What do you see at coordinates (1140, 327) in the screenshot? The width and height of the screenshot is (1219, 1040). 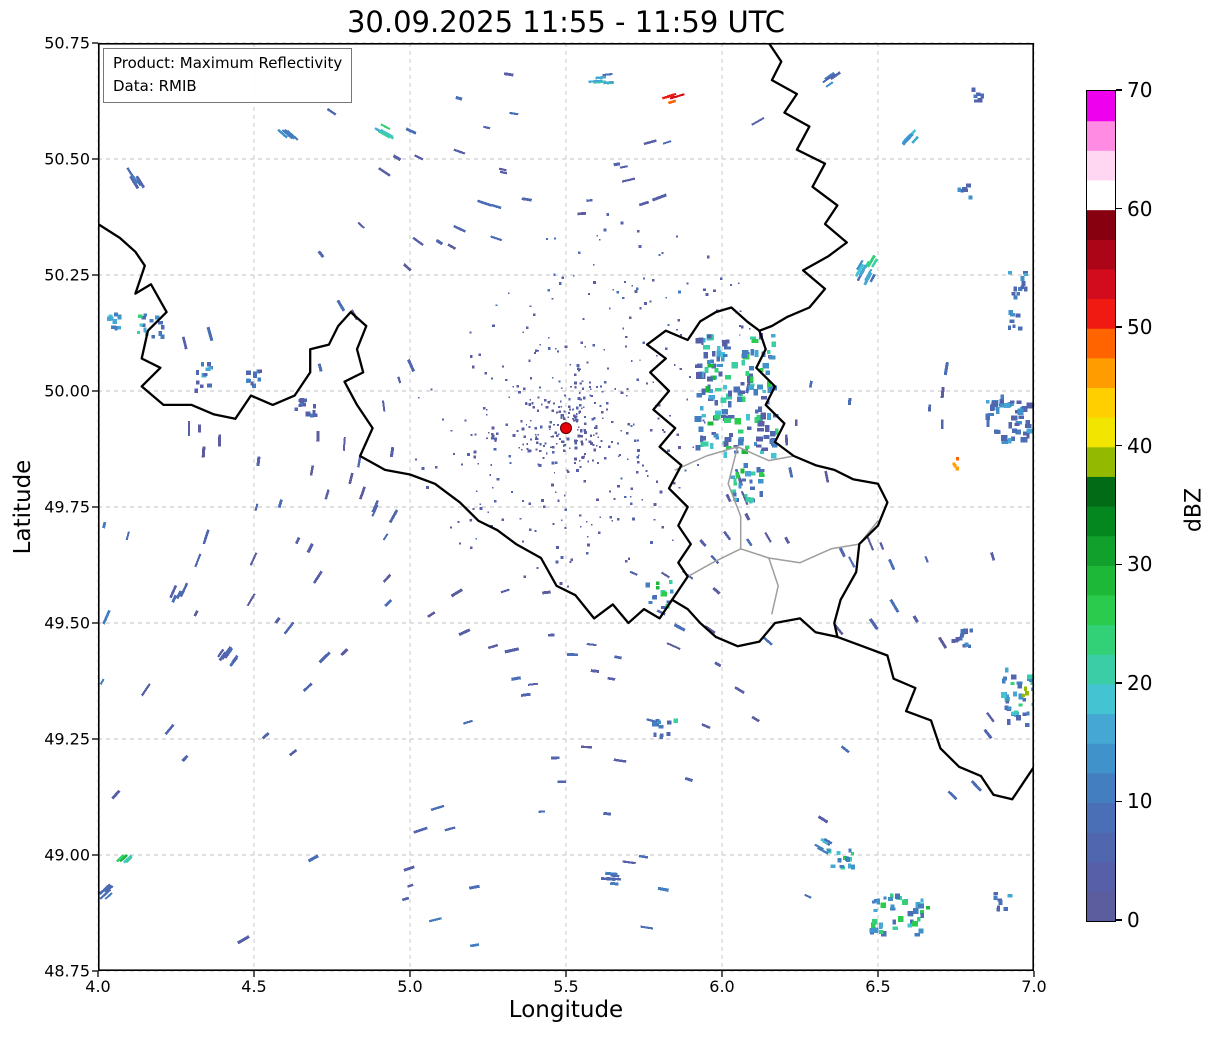 I see `colorbar-tick-label: 50` at bounding box center [1140, 327].